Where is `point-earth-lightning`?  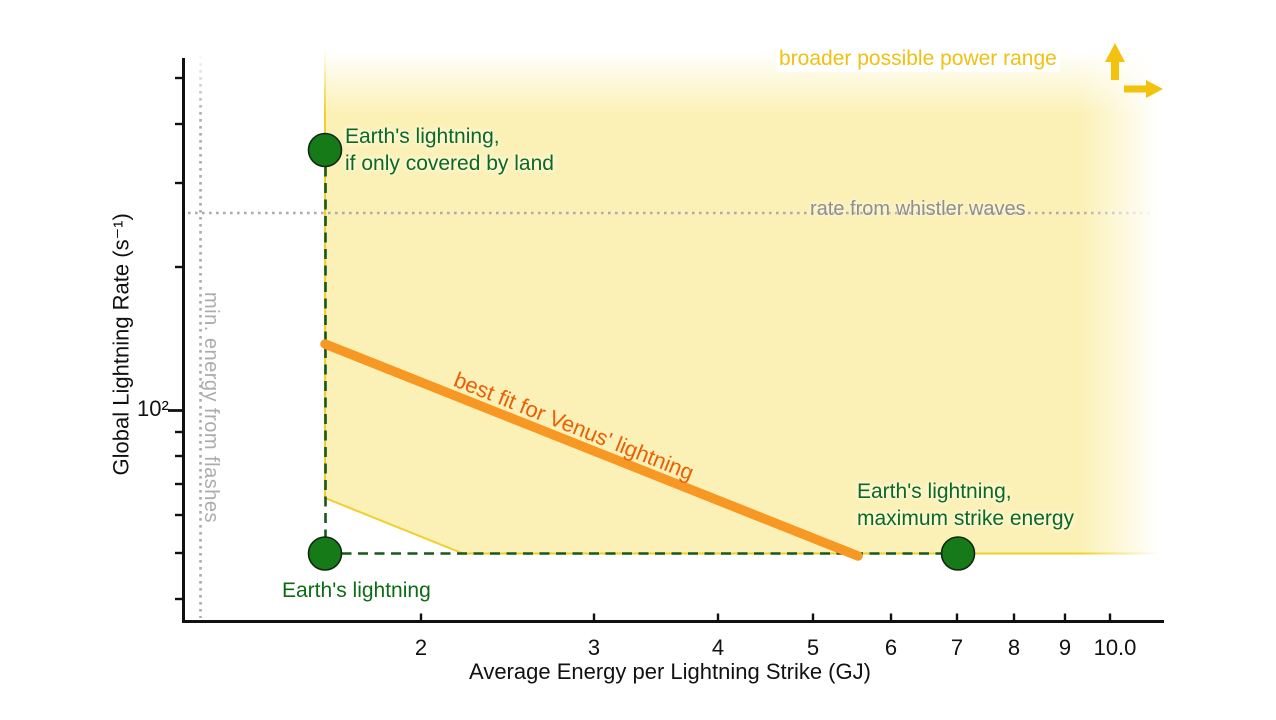
point-earth-lightning is located at coordinates (325, 553).